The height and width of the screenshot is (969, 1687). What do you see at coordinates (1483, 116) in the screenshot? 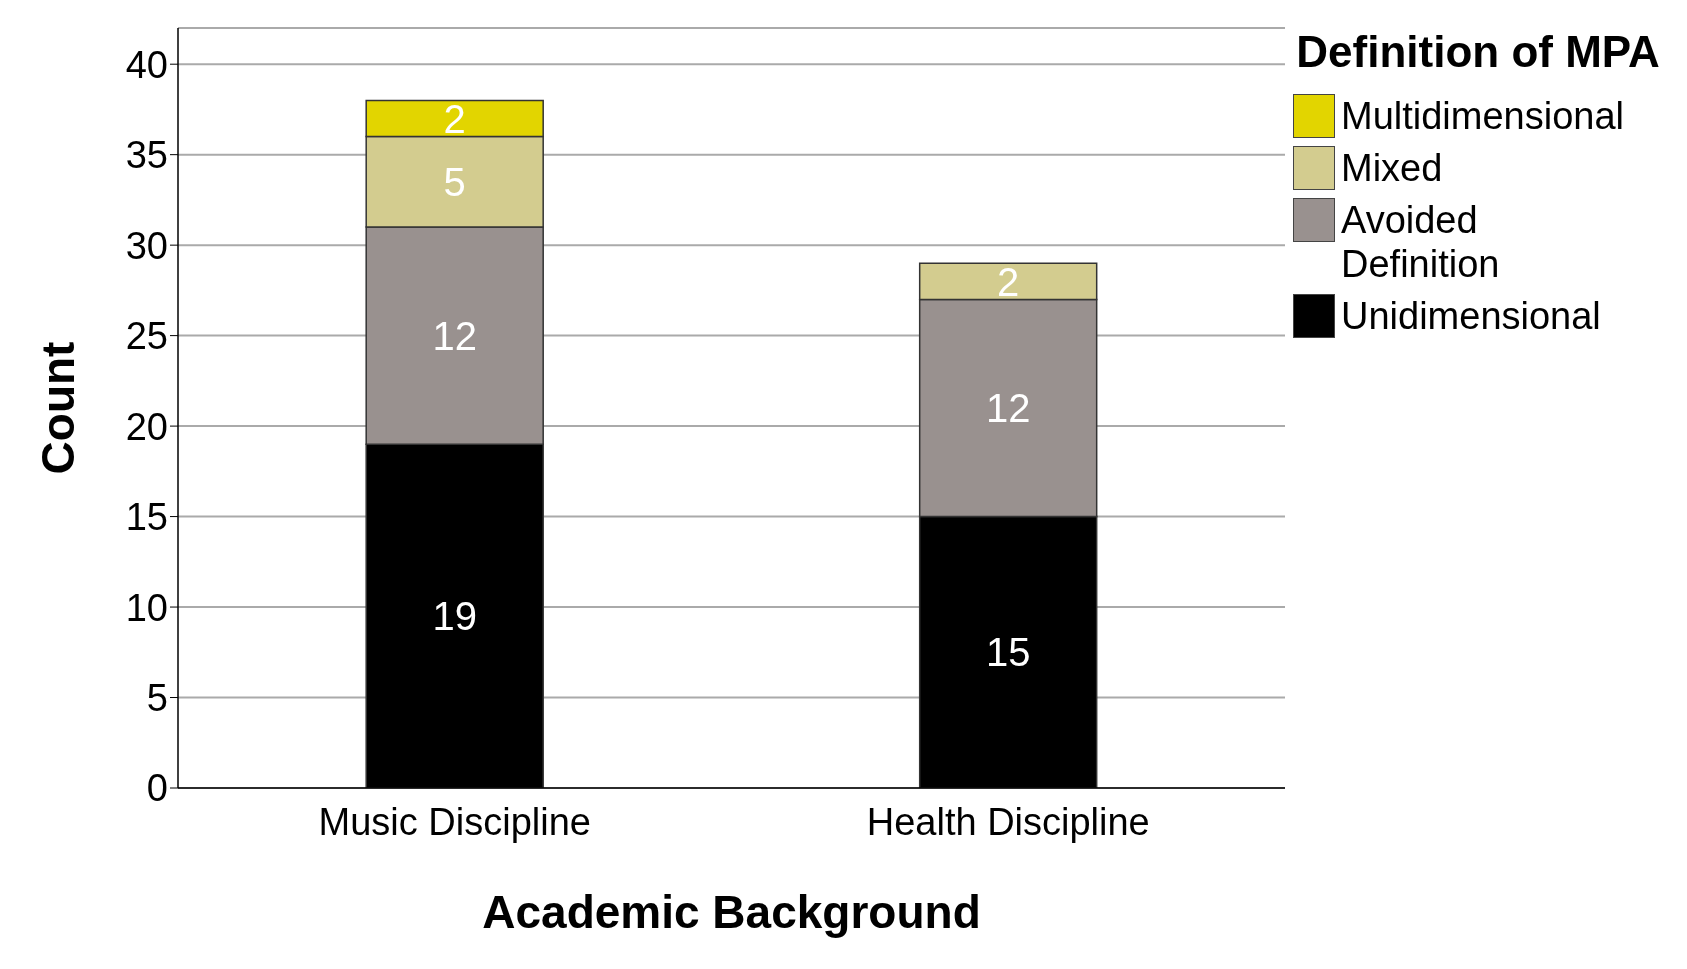
I see `legend-label: Multidimensional` at bounding box center [1483, 116].